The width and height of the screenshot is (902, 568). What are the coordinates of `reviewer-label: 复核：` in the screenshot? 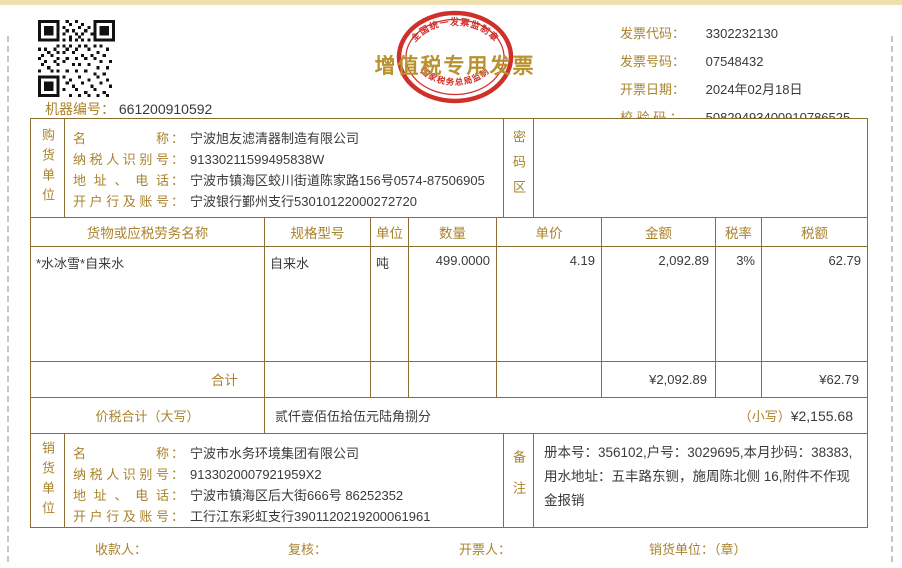 It's located at (308, 549).